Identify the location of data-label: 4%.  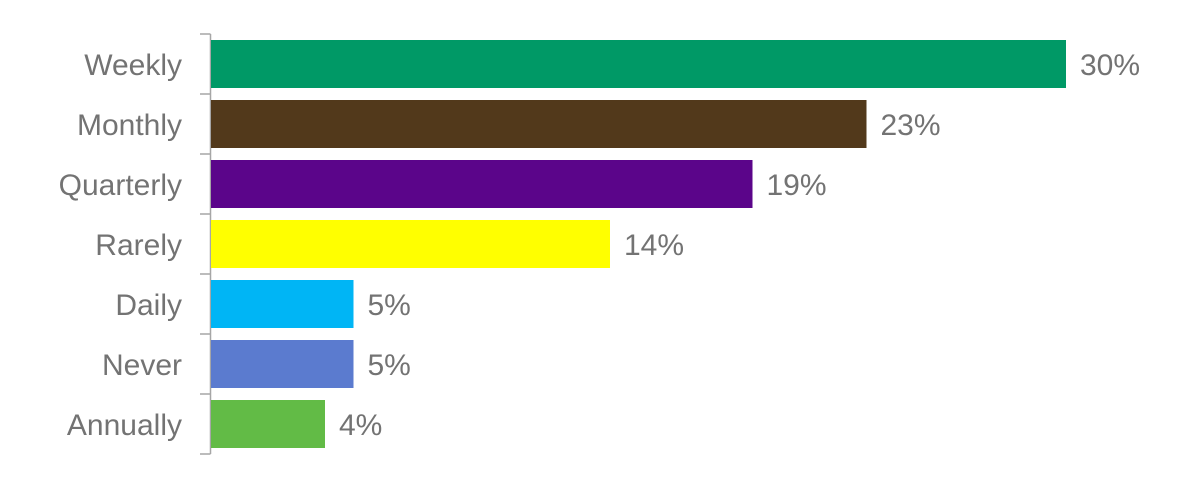
(360, 425).